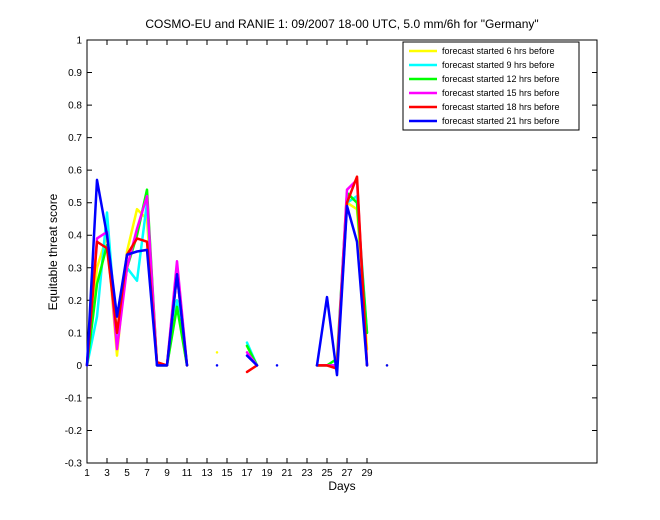 The width and height of the screenshot is (660, 520). What do you see at coordinates (501, 79) in the screenshot?
I see `legend-label: forecast started 12 hrs before` at bounding box center [501, 79].